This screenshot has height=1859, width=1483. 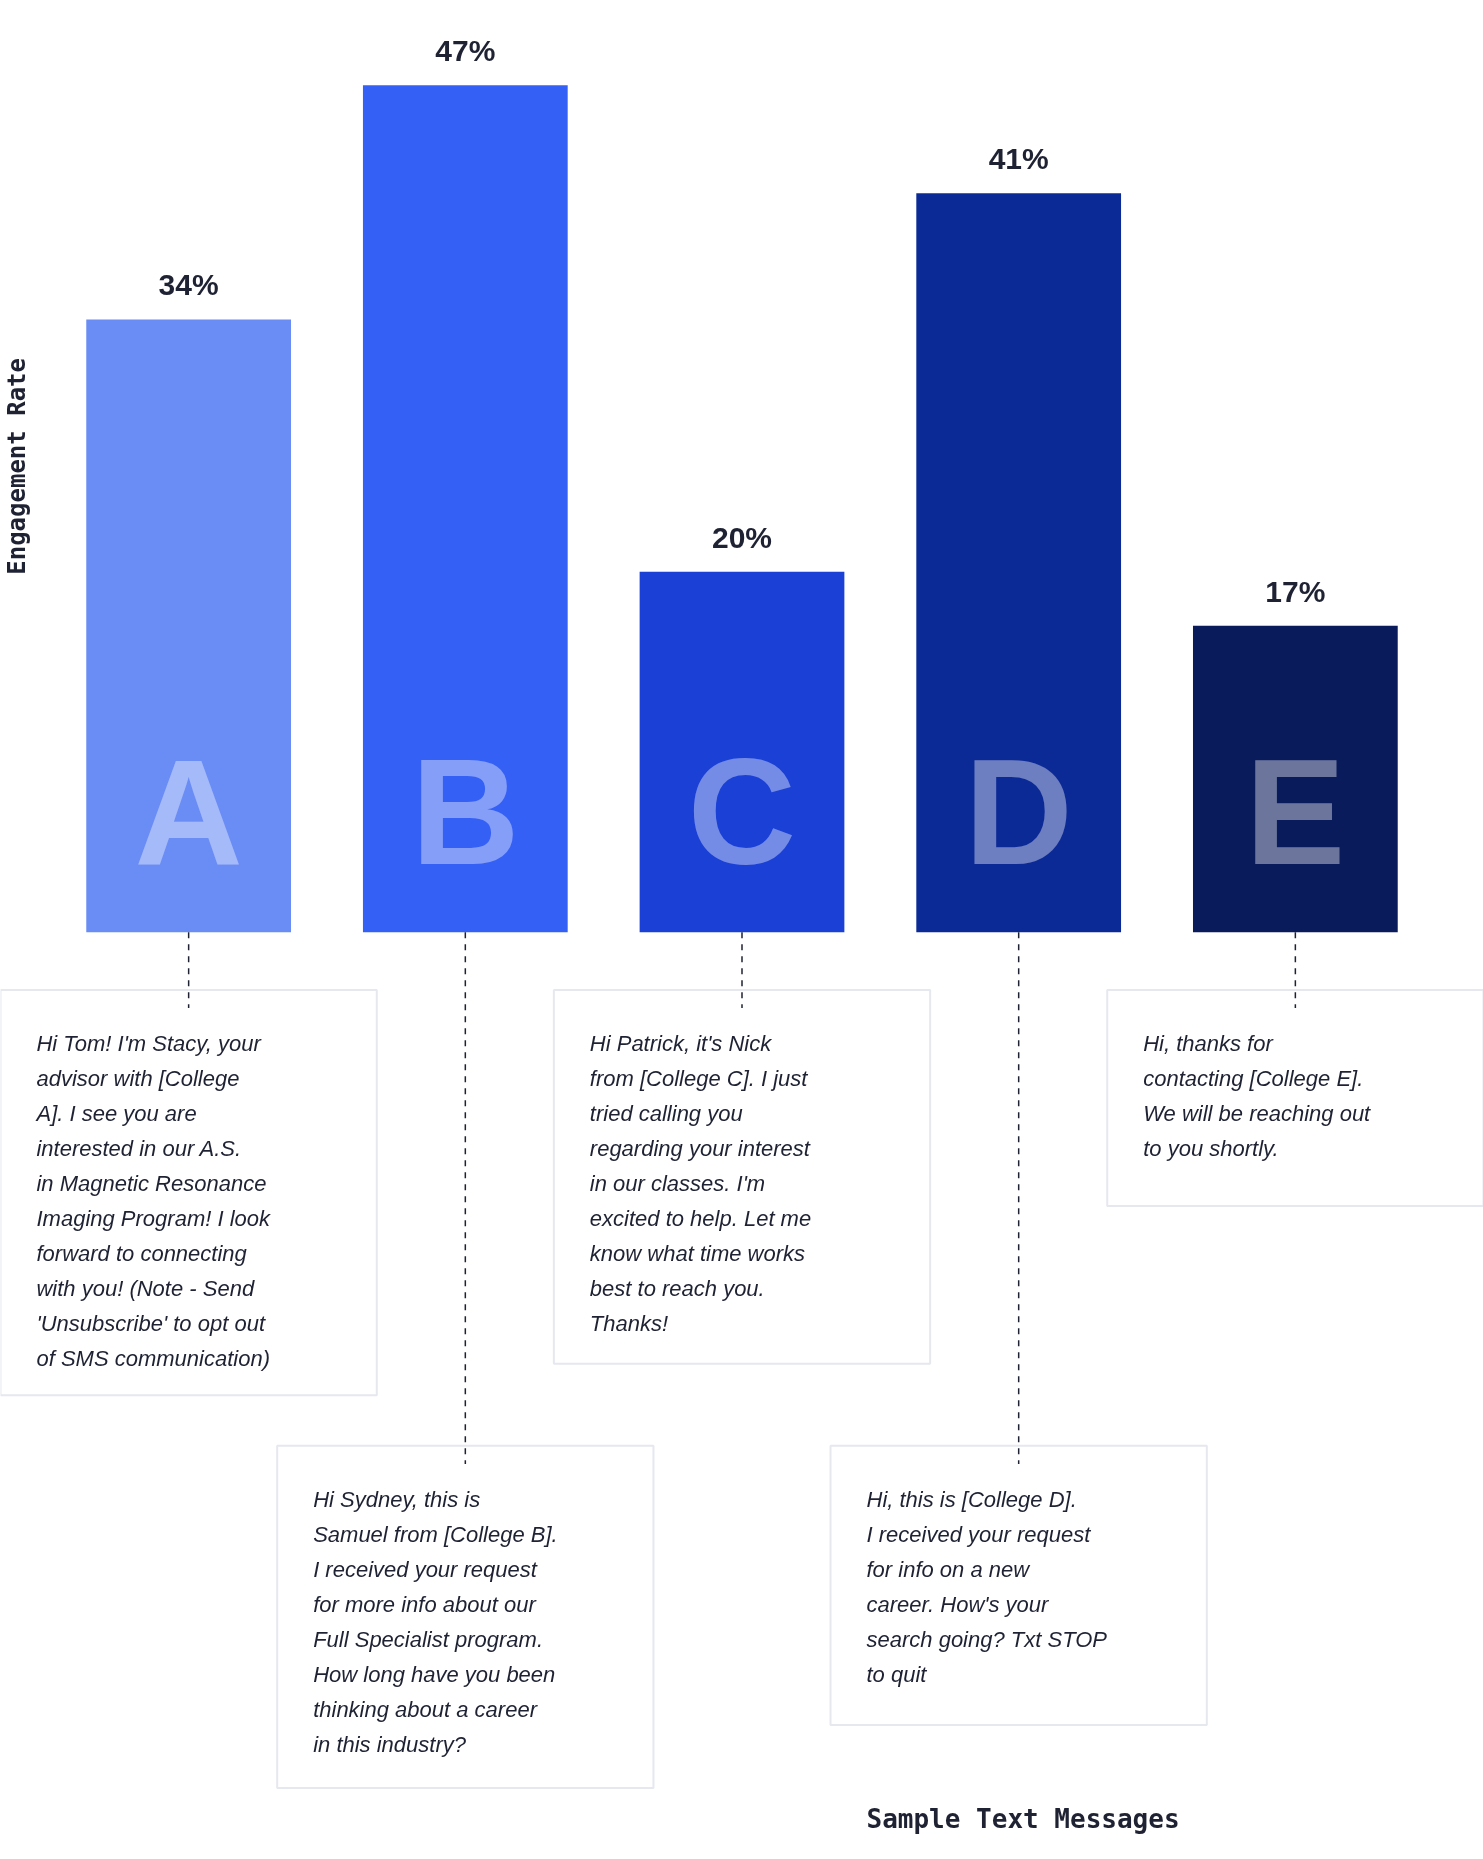 What do you see at coordinates (153, 1201) in the screenshot?
I see `text: Hi Tom! I'm Stacy, your advisor with [College A]. I see you are interested in our A.S. in Magnetic Resonance Imaging Program! I look forward to connecting with you! (Note - Send 'Unsubscribe' to opt out of SMS communication)` at bounding box center [153, 1201].